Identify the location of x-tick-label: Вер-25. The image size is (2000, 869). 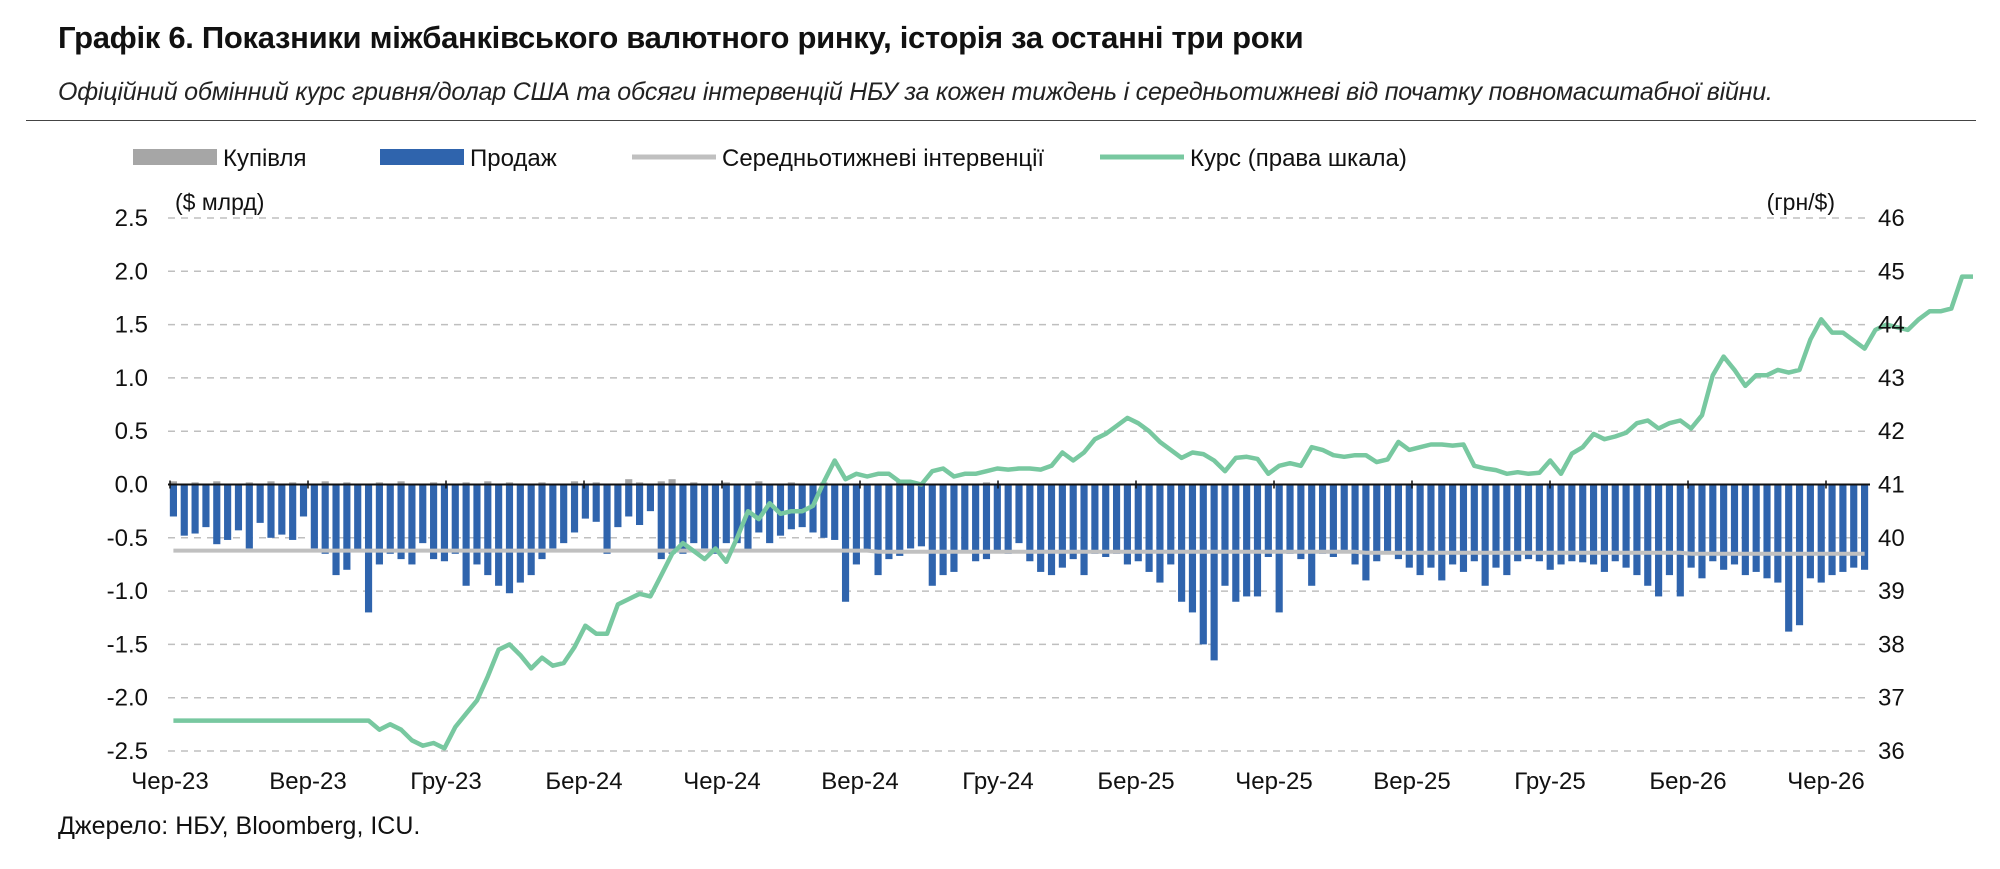
(1411, 781).